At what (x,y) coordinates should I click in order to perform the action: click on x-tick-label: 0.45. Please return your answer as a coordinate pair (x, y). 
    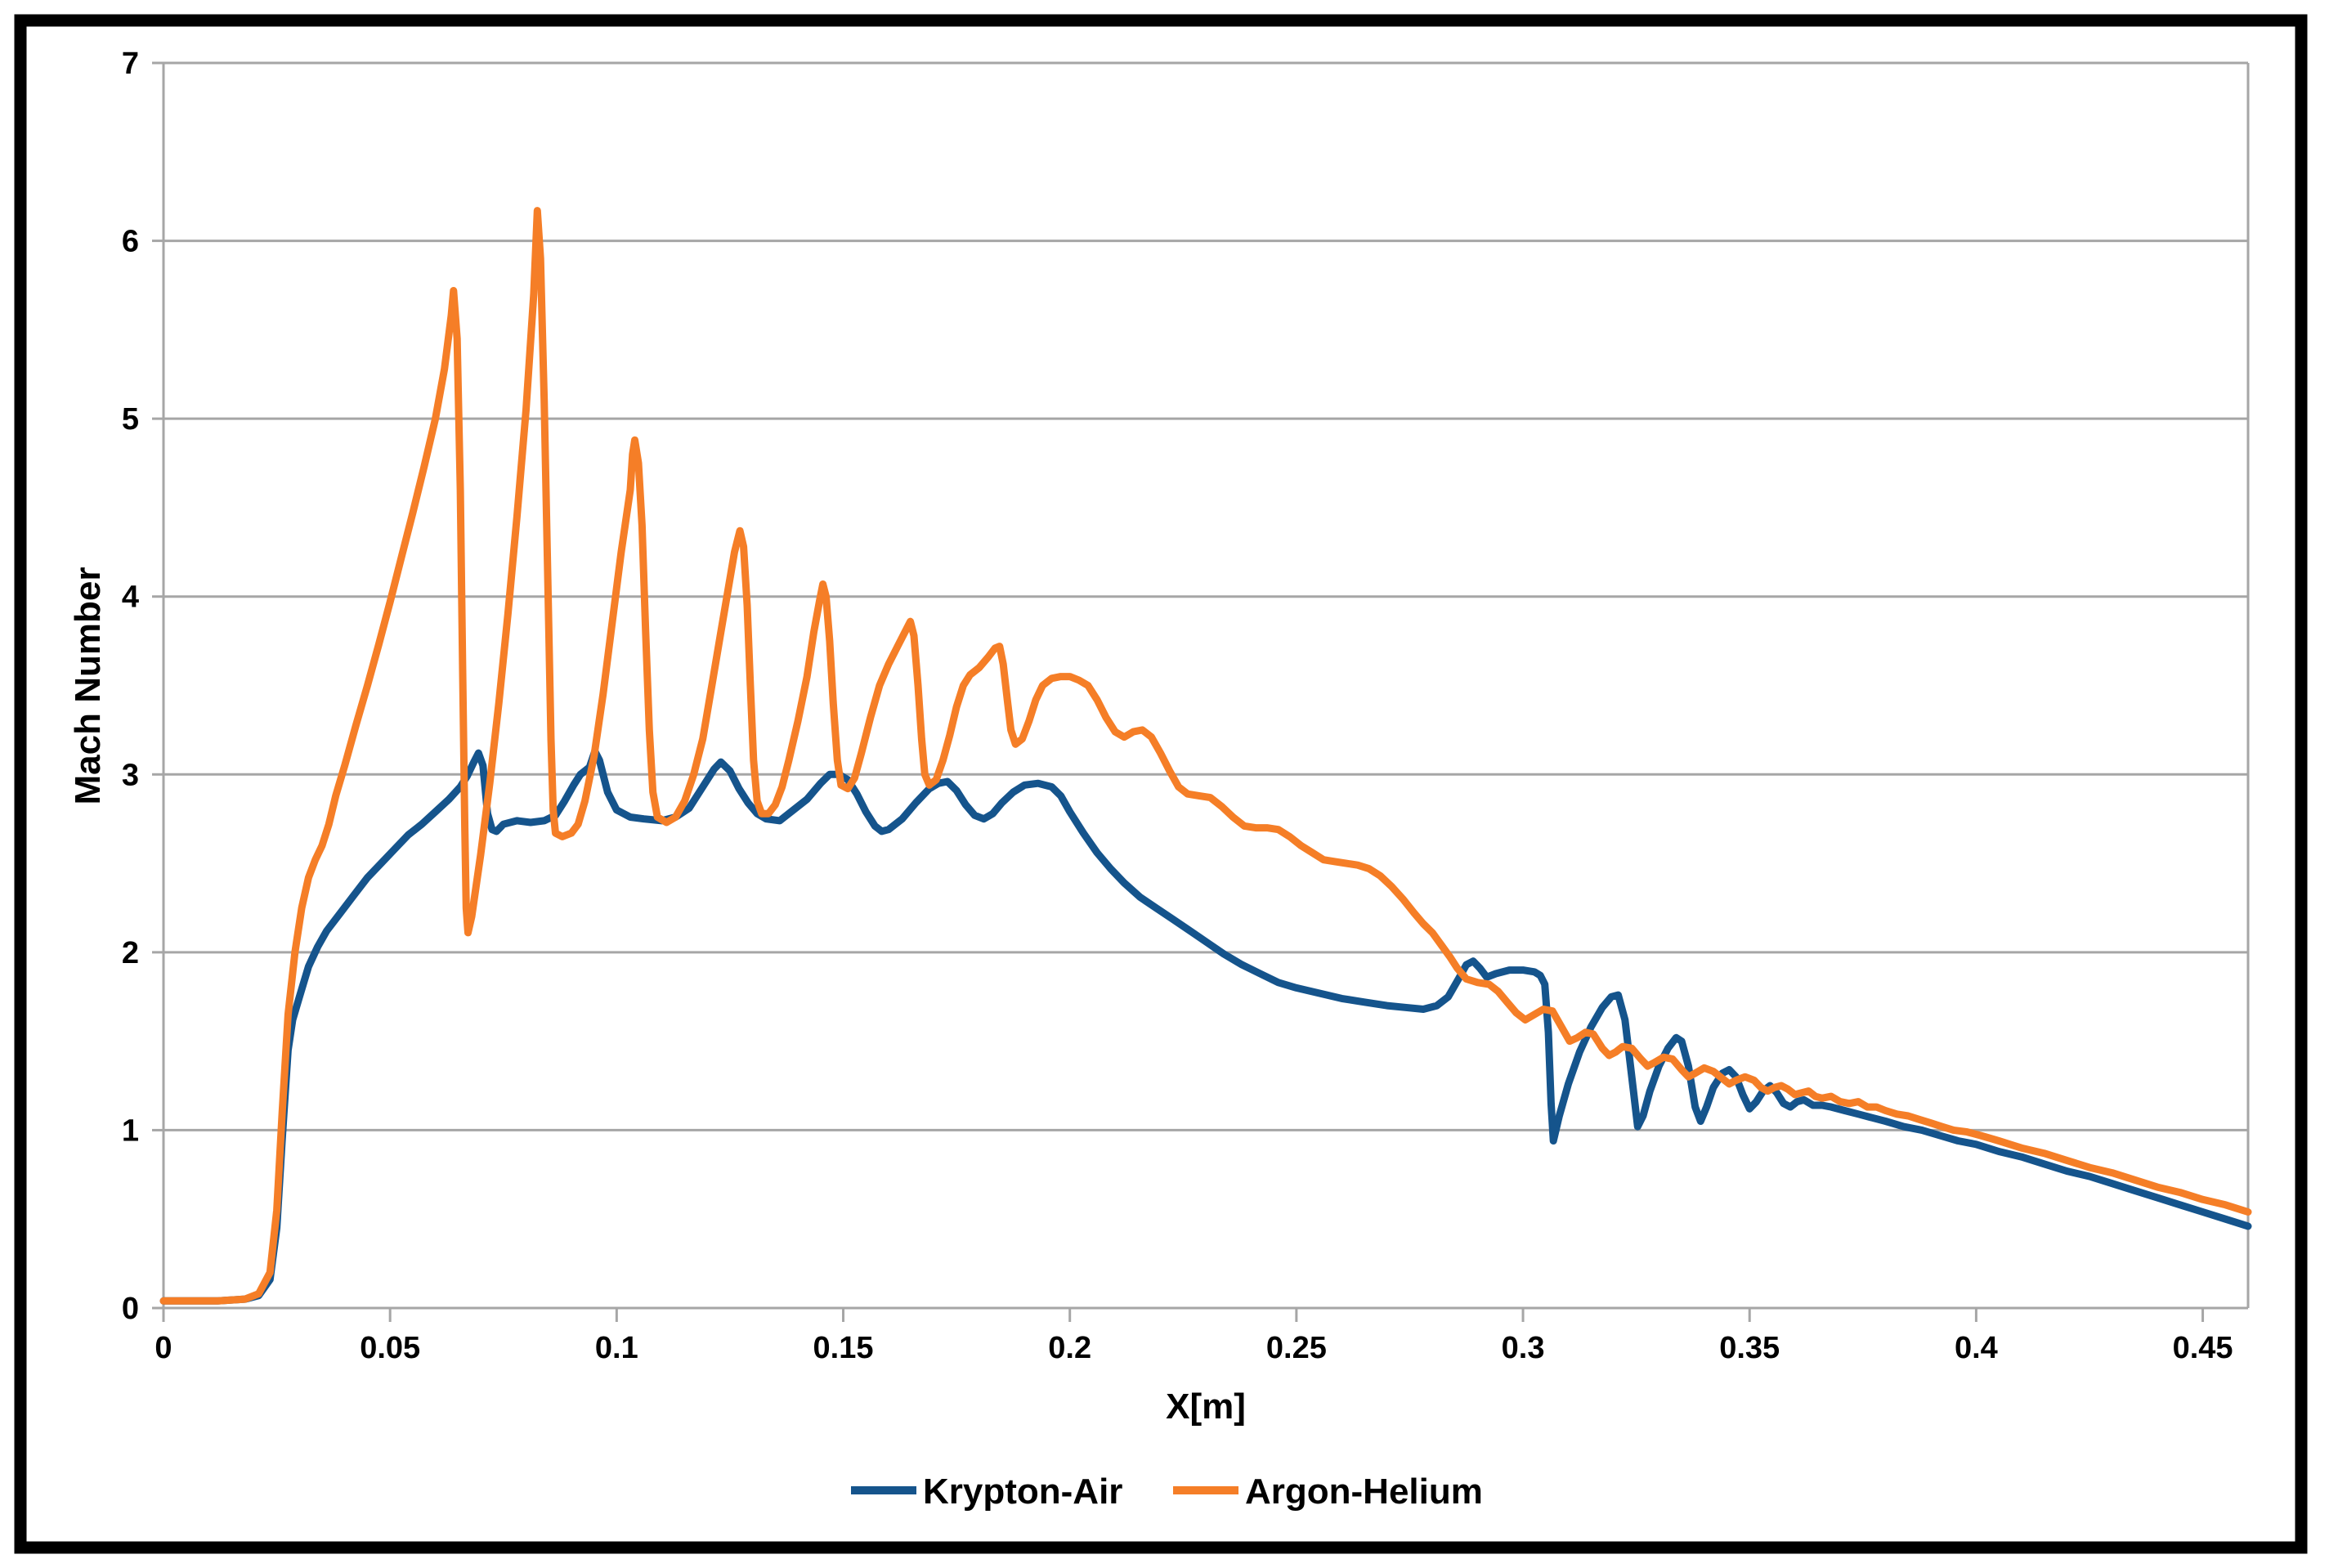
    Looking at the image, I should click on (2203, 1348).